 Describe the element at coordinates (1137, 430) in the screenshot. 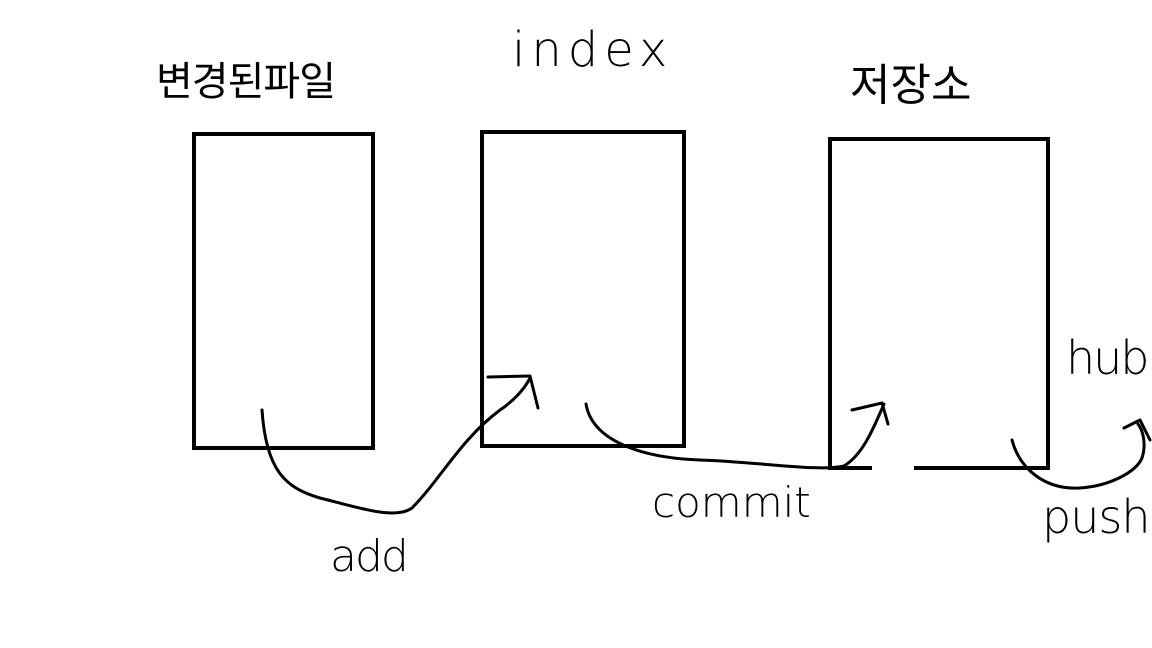

I see `push-arrowhead` at that location.